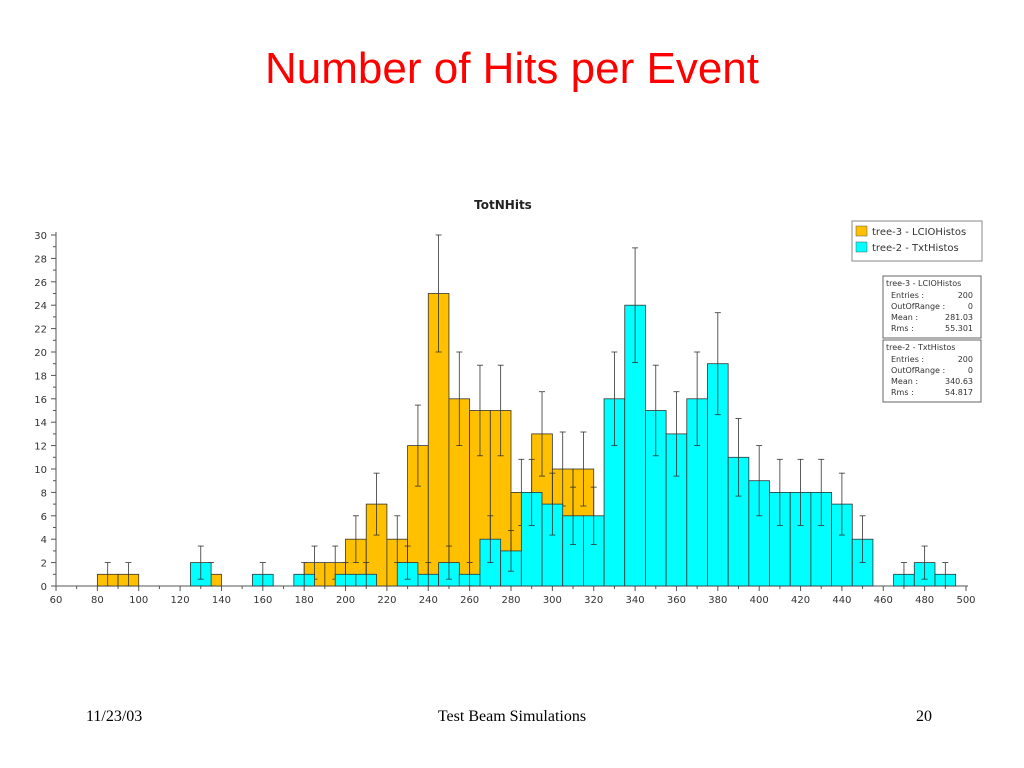 The height and width of the screenshot is (768, 1024). I want to click on x-tick-label: 200, so click(345, 600).